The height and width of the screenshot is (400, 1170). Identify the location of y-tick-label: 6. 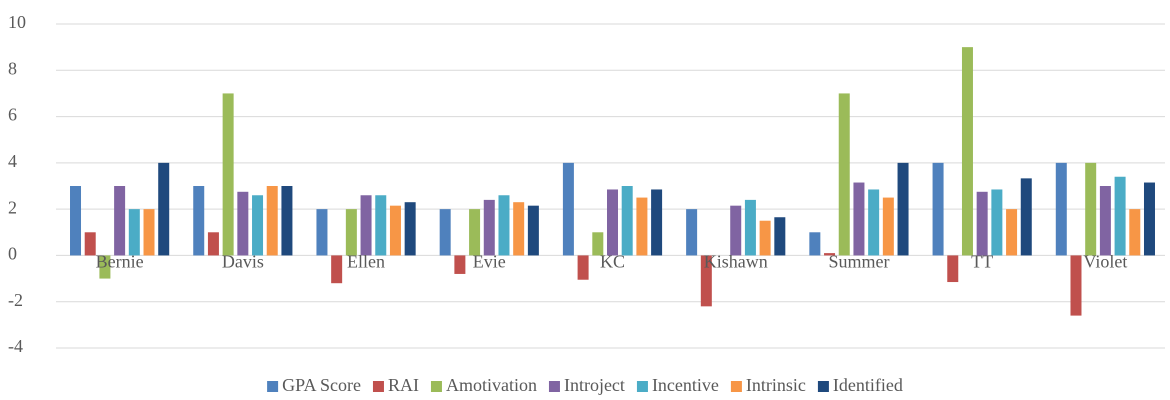
(12, 115).